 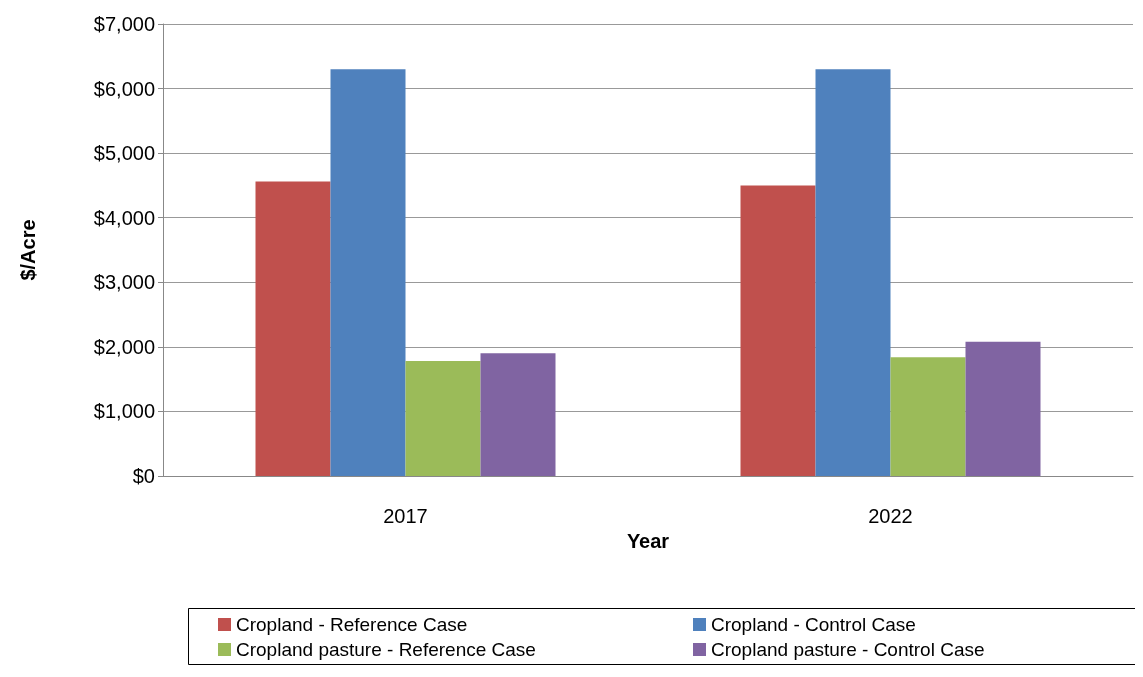 I want to click on y-tick-label: $0, so click(x=143, y=476).